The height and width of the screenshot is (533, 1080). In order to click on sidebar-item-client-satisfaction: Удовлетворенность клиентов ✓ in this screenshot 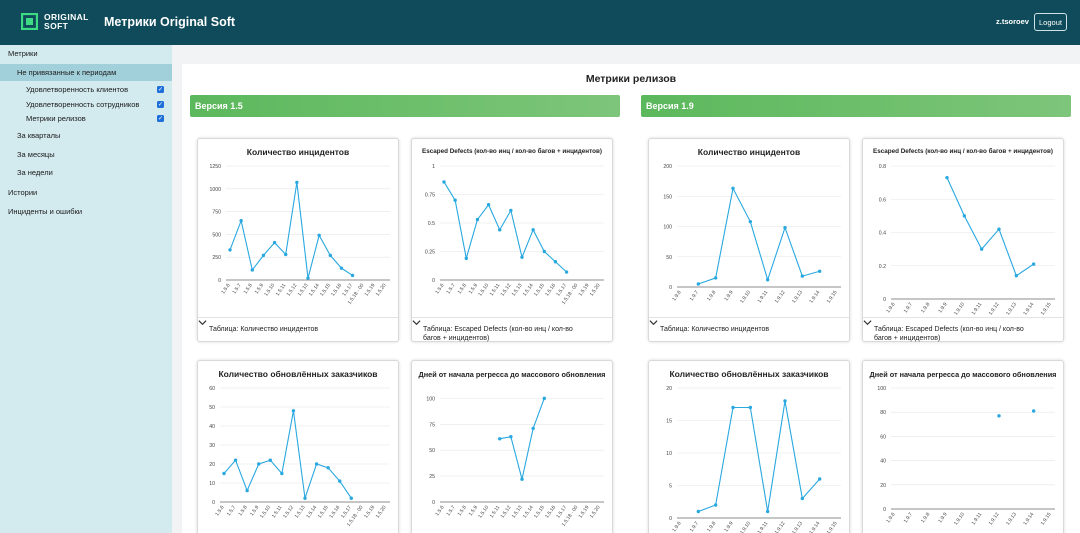, I will do `click(86, 89)`.